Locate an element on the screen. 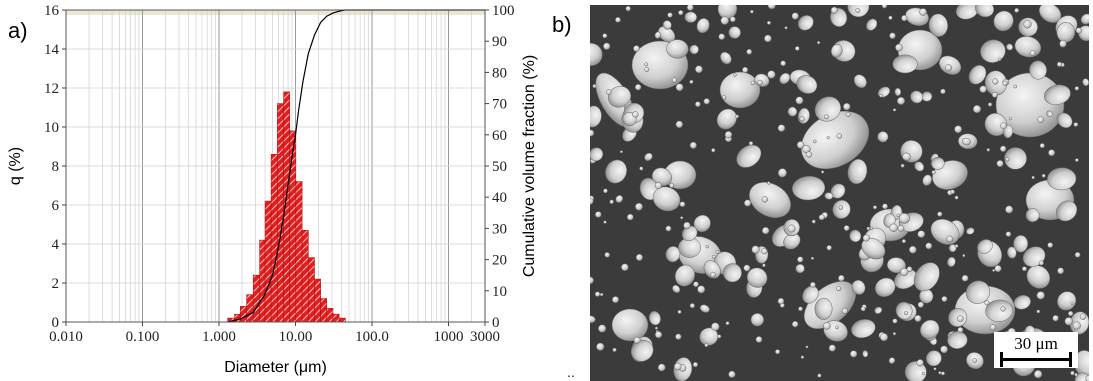  y-tick-label: 16 is located at coordinates (52, 11).